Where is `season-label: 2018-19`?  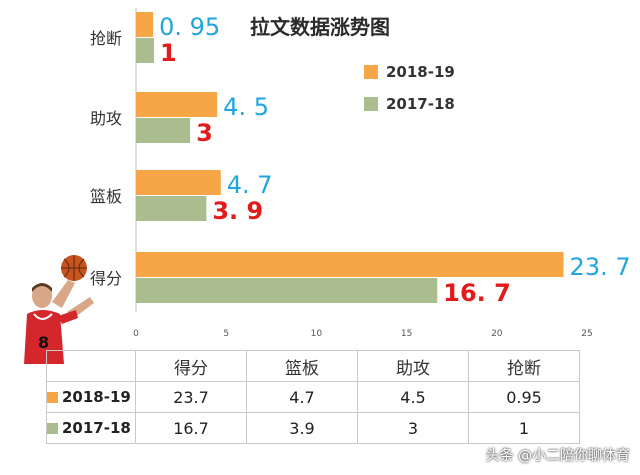
season-label: 2018-19 is located at coordinates (96, 397).